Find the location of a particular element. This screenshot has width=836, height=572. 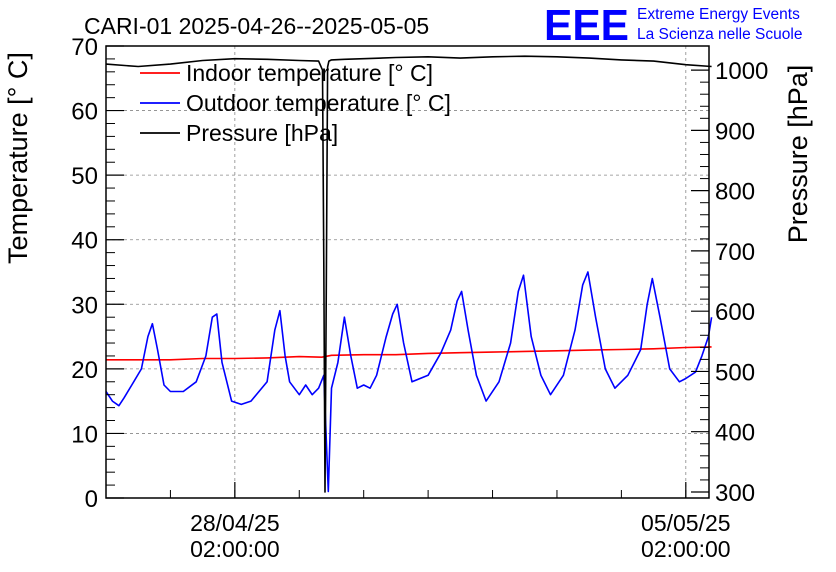

y2-tick-label: 900 is located at coordinates (735, 131).